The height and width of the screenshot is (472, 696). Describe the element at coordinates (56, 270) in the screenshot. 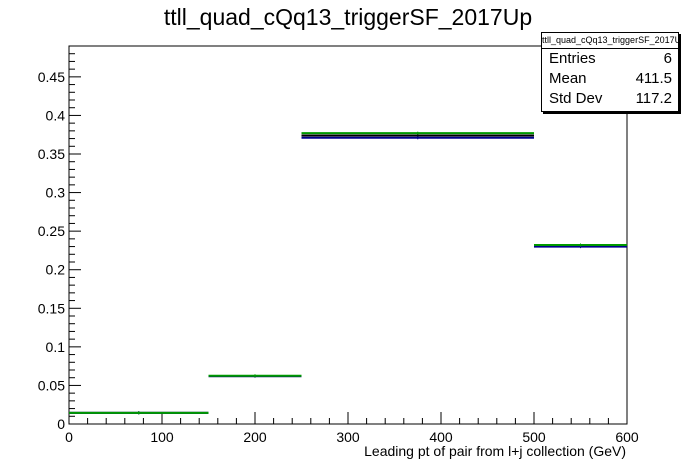

I see `y-tick-label: 0.2` at that location.